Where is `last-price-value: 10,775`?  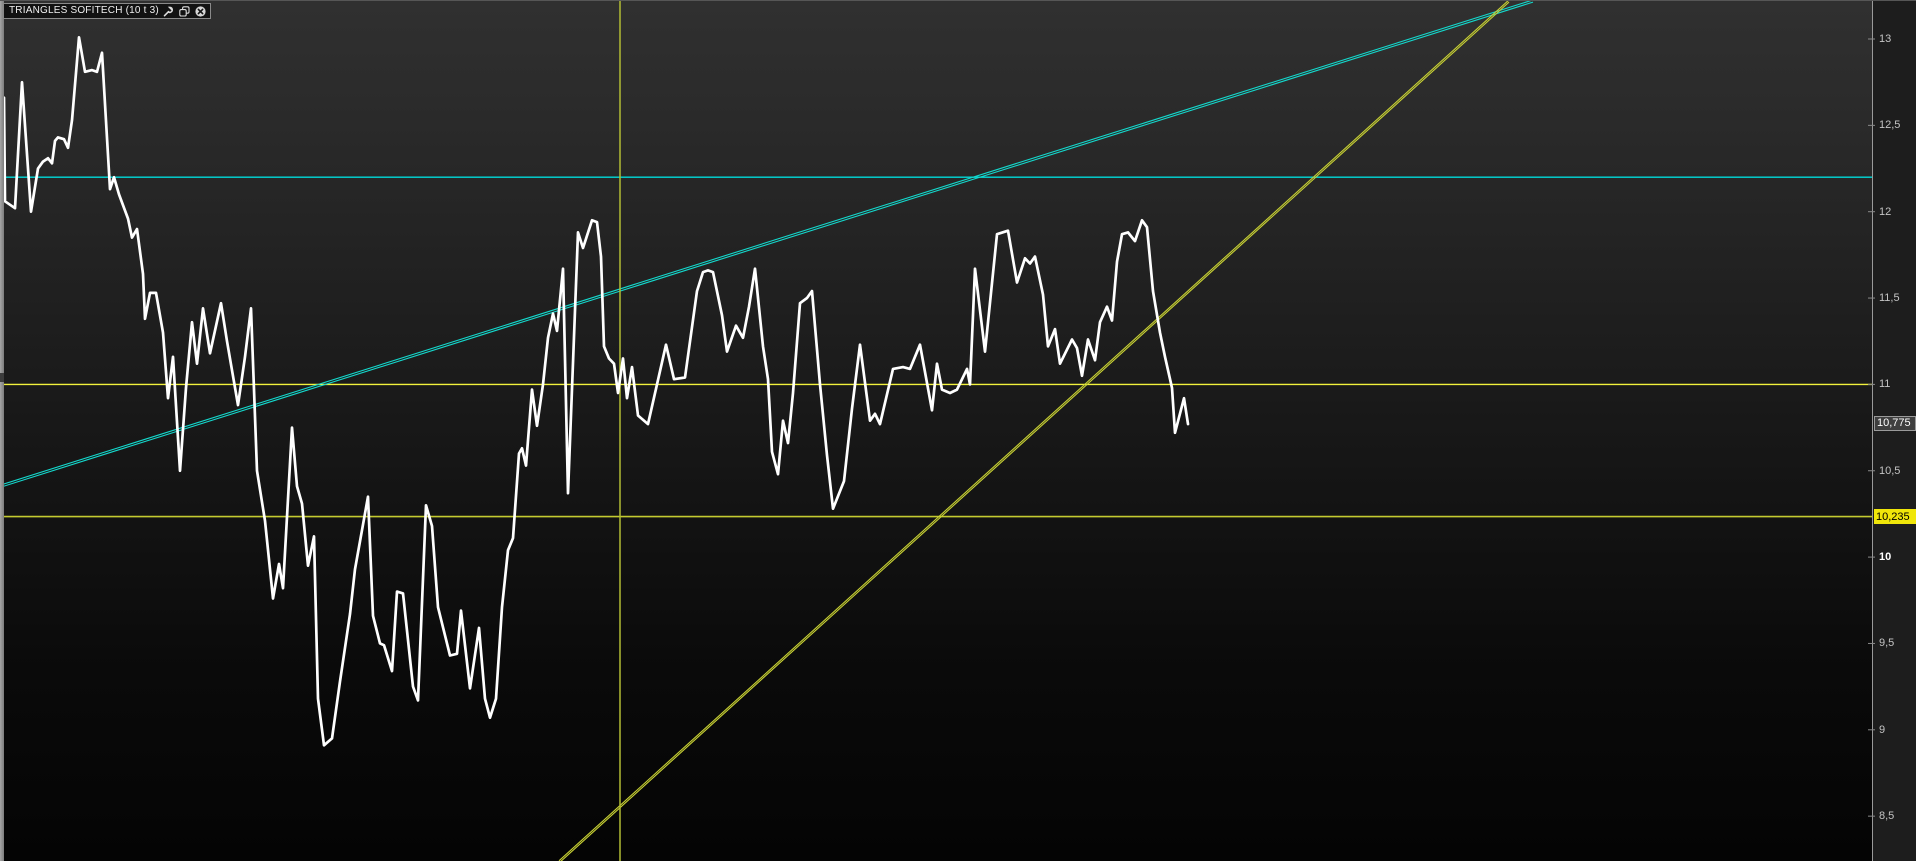
last-price-value: 10,775 is located at coordinates (1894, 423).